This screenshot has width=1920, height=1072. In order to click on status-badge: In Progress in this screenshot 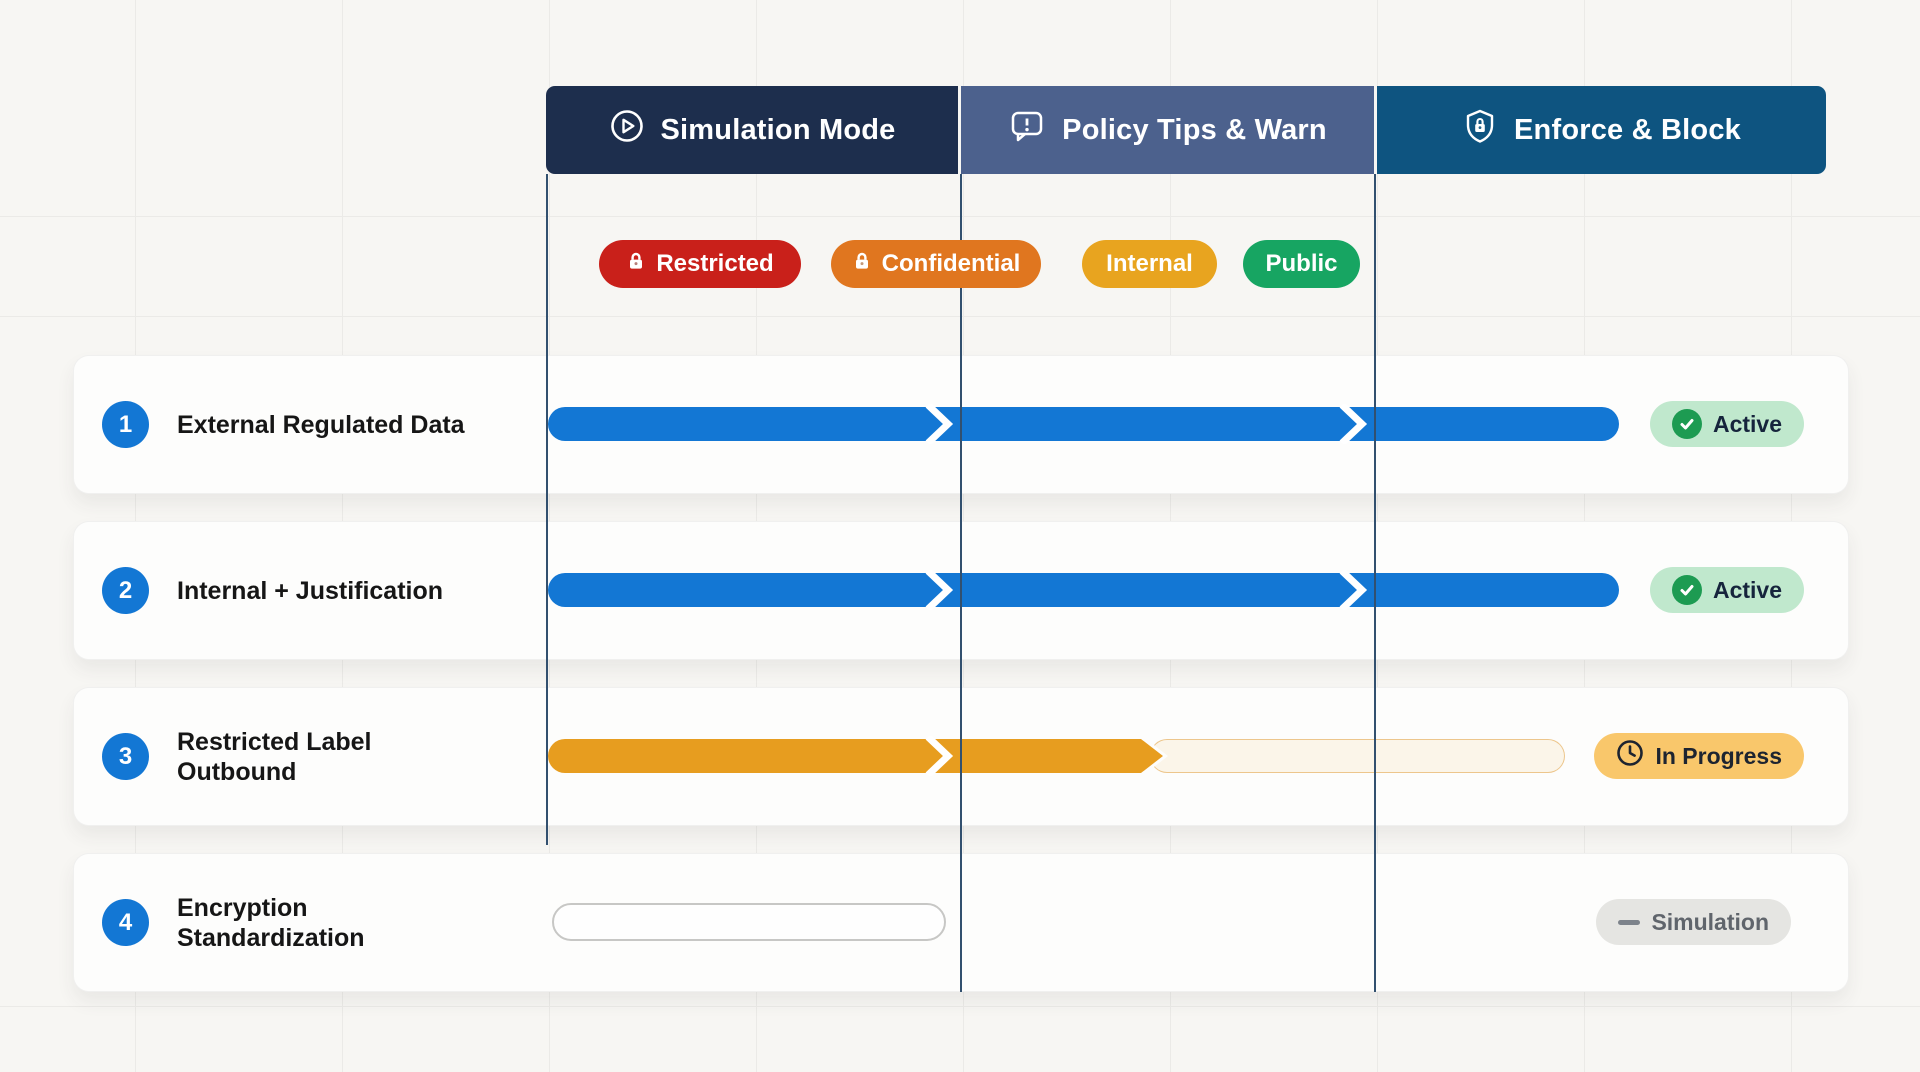, I will do `click(1699, 756)`.